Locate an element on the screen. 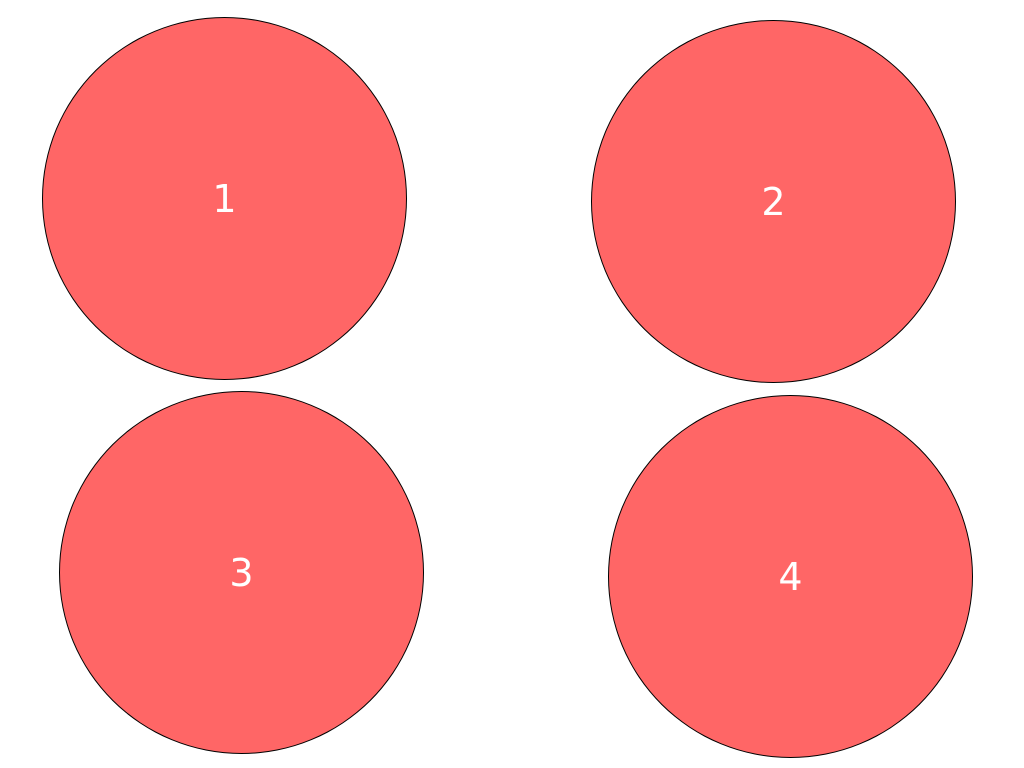 The height and width of the screenshot is (768, 1024). target-number: 2 is located at coordinates (773, 201).